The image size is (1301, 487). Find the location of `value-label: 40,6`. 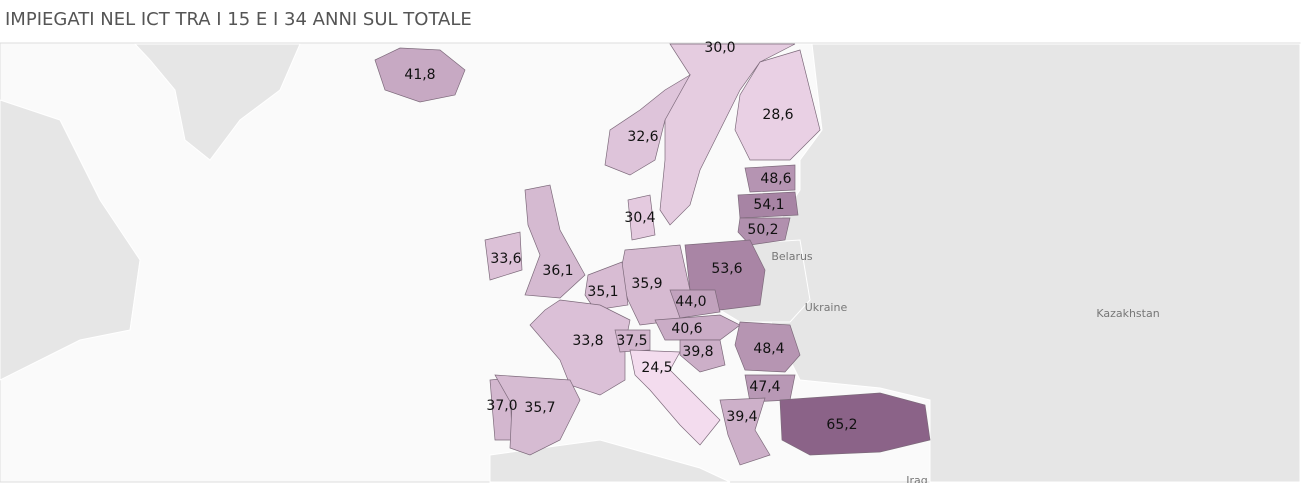

value-label: 40,6 is located at coordinates (686, 329).